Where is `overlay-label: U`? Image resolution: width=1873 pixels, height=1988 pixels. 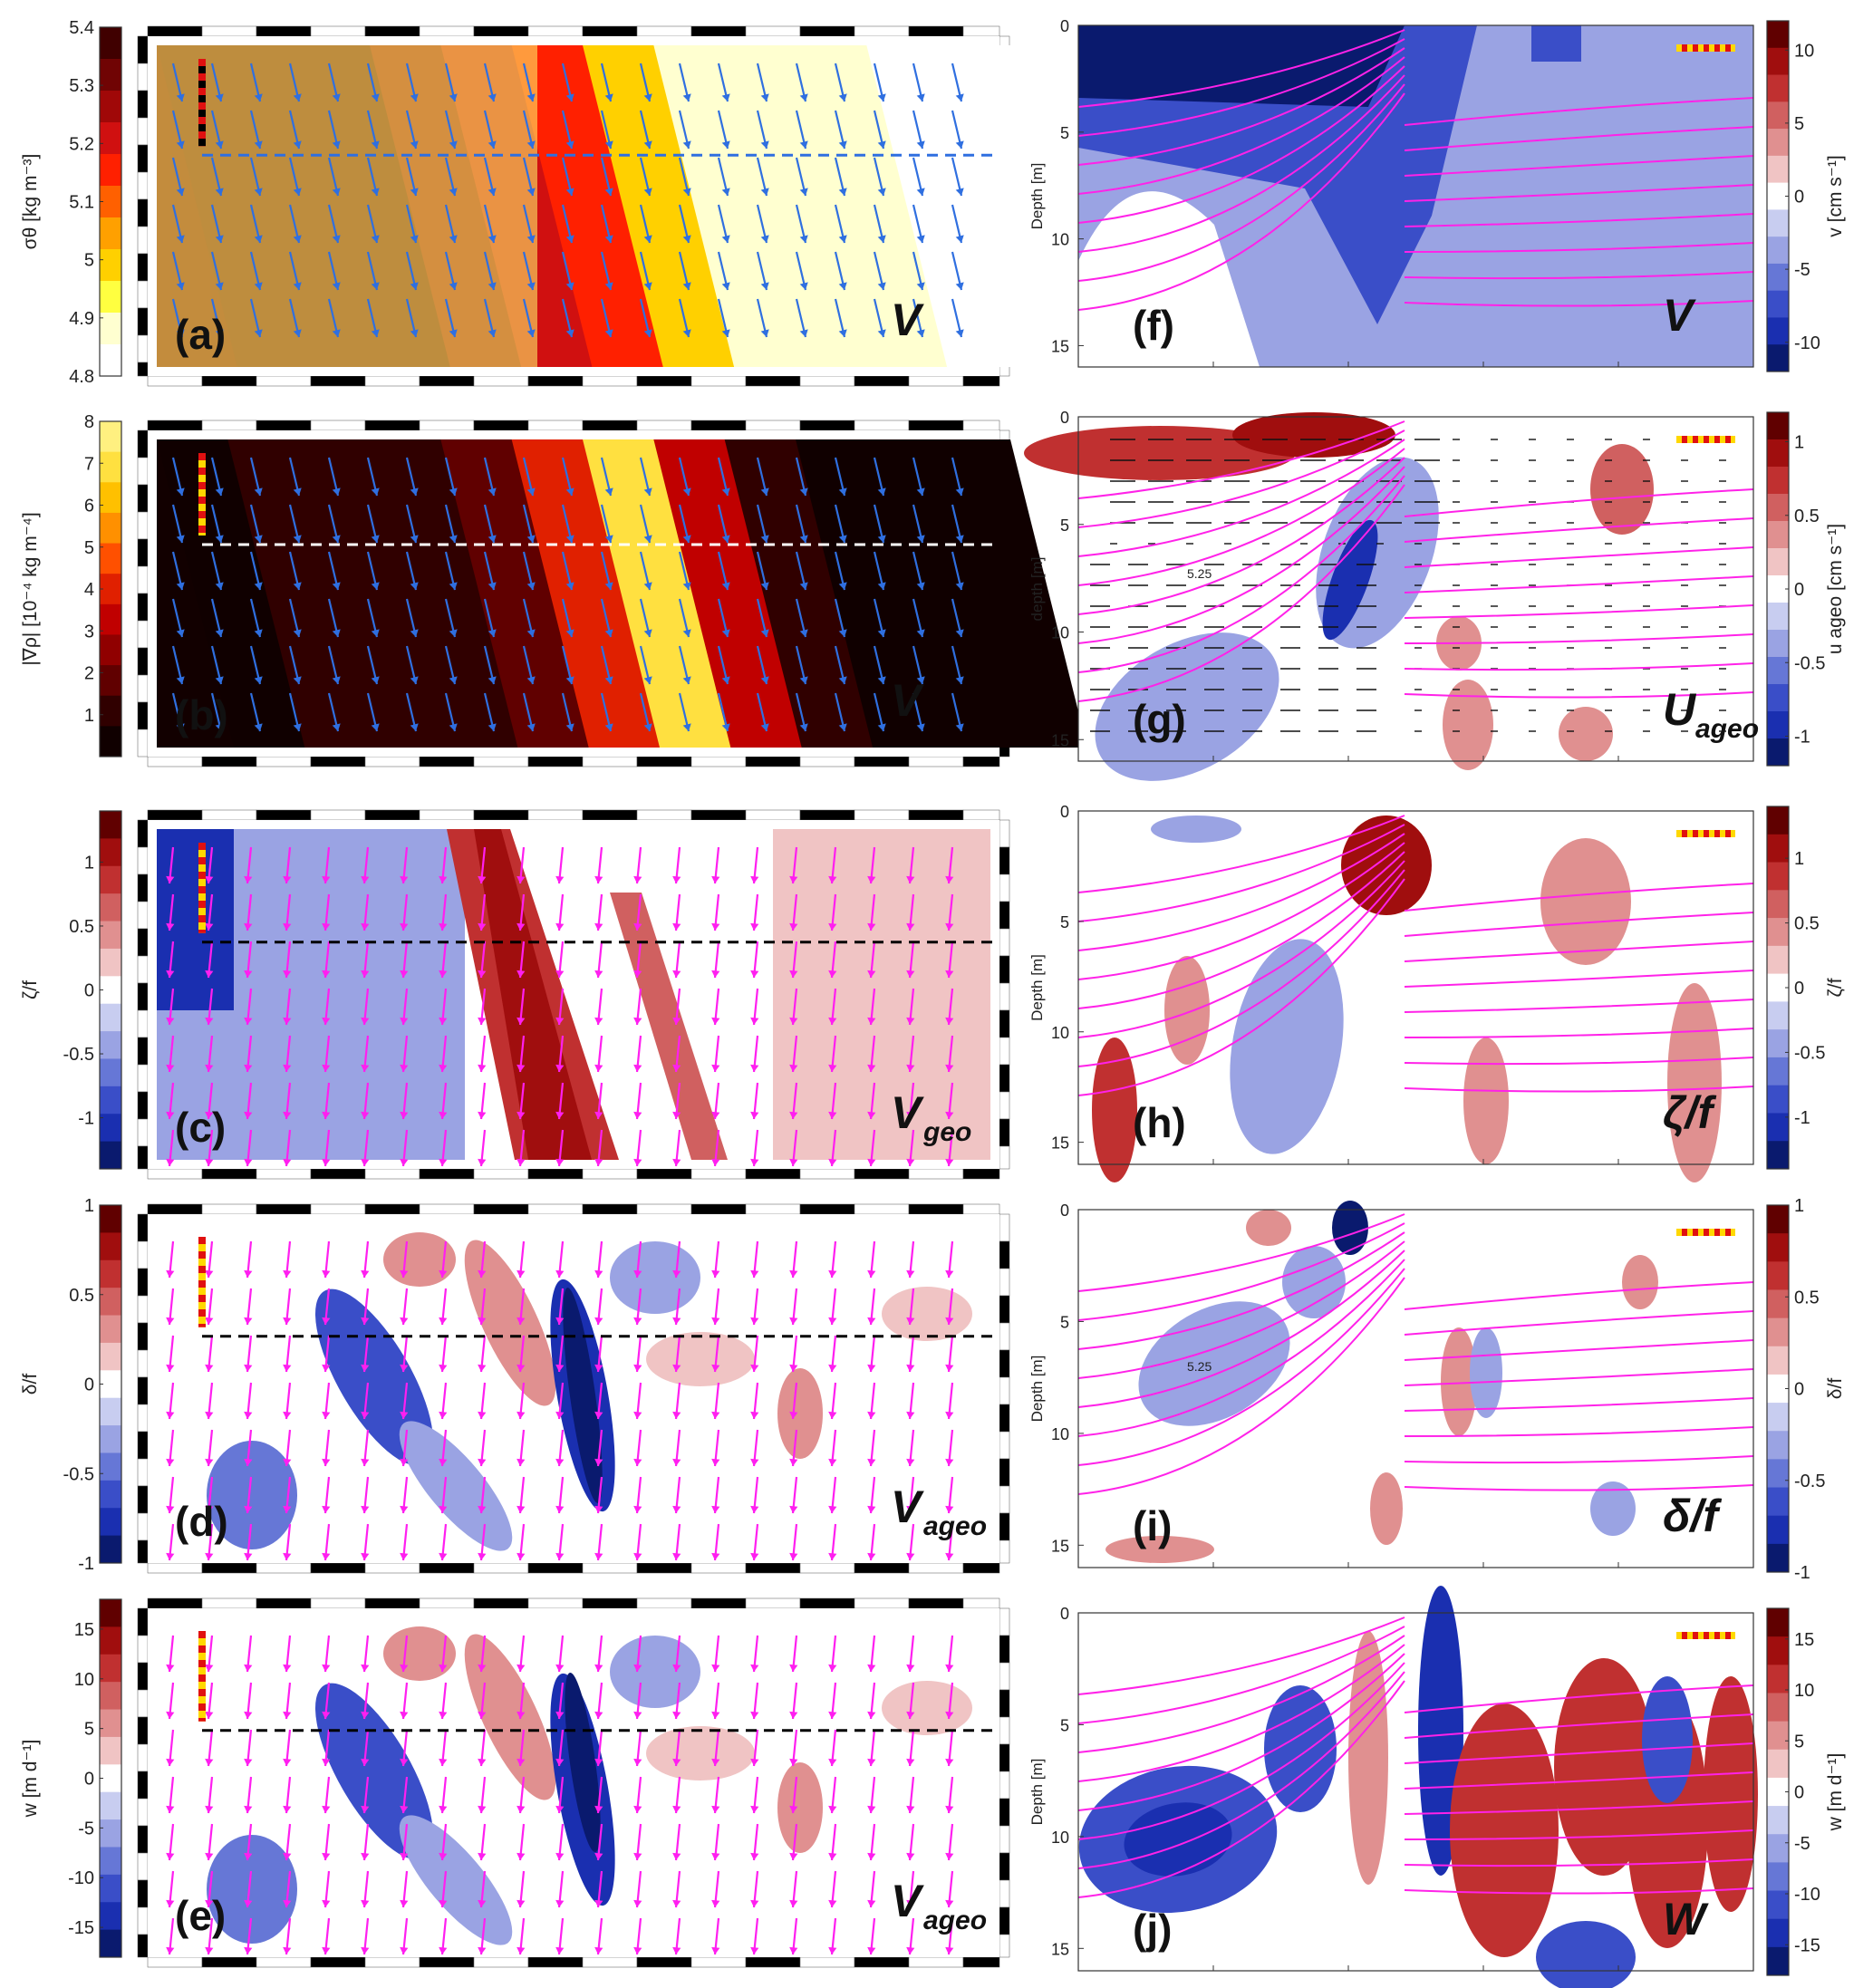
overlay-label: U is located at coordinates (1680, 709).